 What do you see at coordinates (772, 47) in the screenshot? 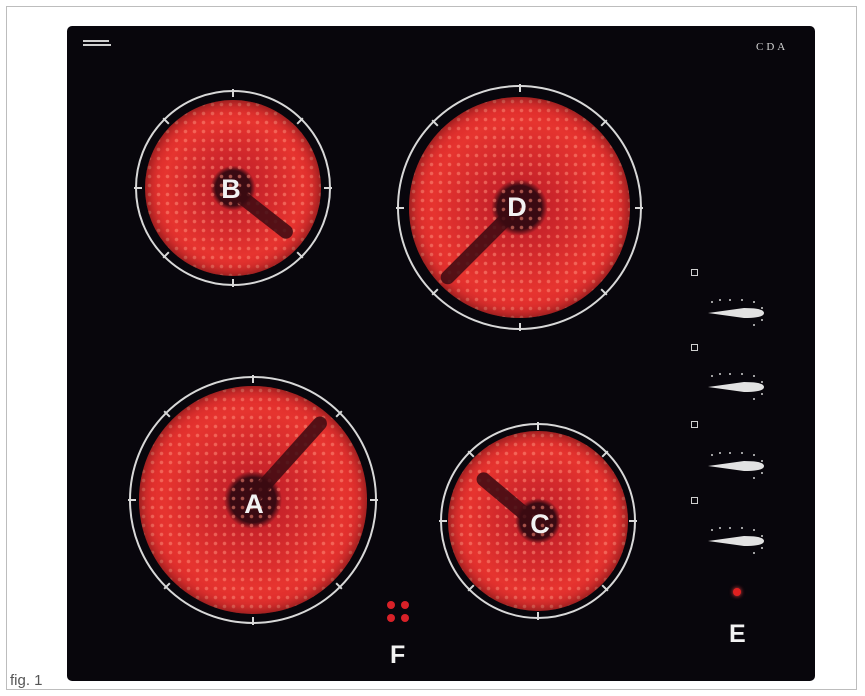
I see `brand-logo: CDA` at bounding box center [772, 47].